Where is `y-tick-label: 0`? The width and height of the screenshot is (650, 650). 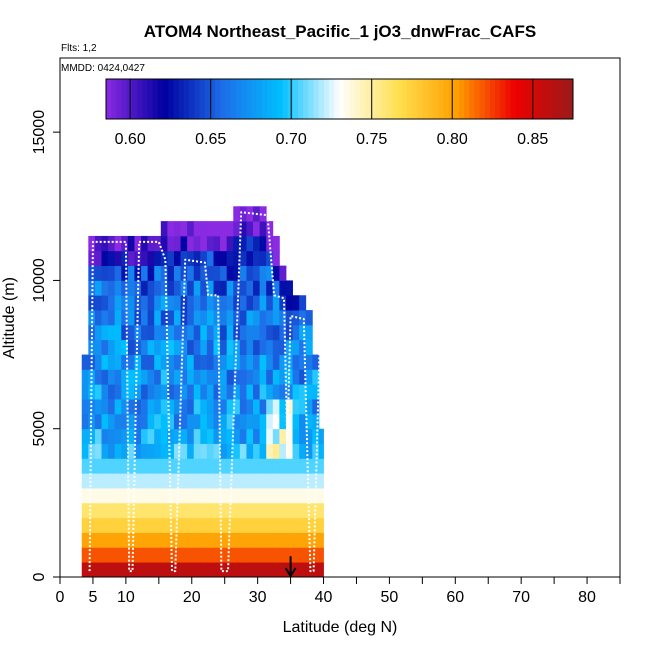 y-tick-label: 0 is located at coordinates (39, 576).